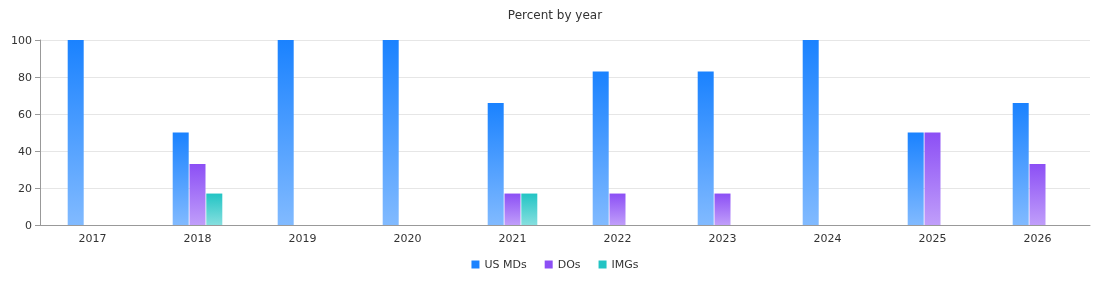  What do you see at coordinates (25, 77) in the screenshot?
I see `y-tick-label: 80` at bounding box center [25, 77].